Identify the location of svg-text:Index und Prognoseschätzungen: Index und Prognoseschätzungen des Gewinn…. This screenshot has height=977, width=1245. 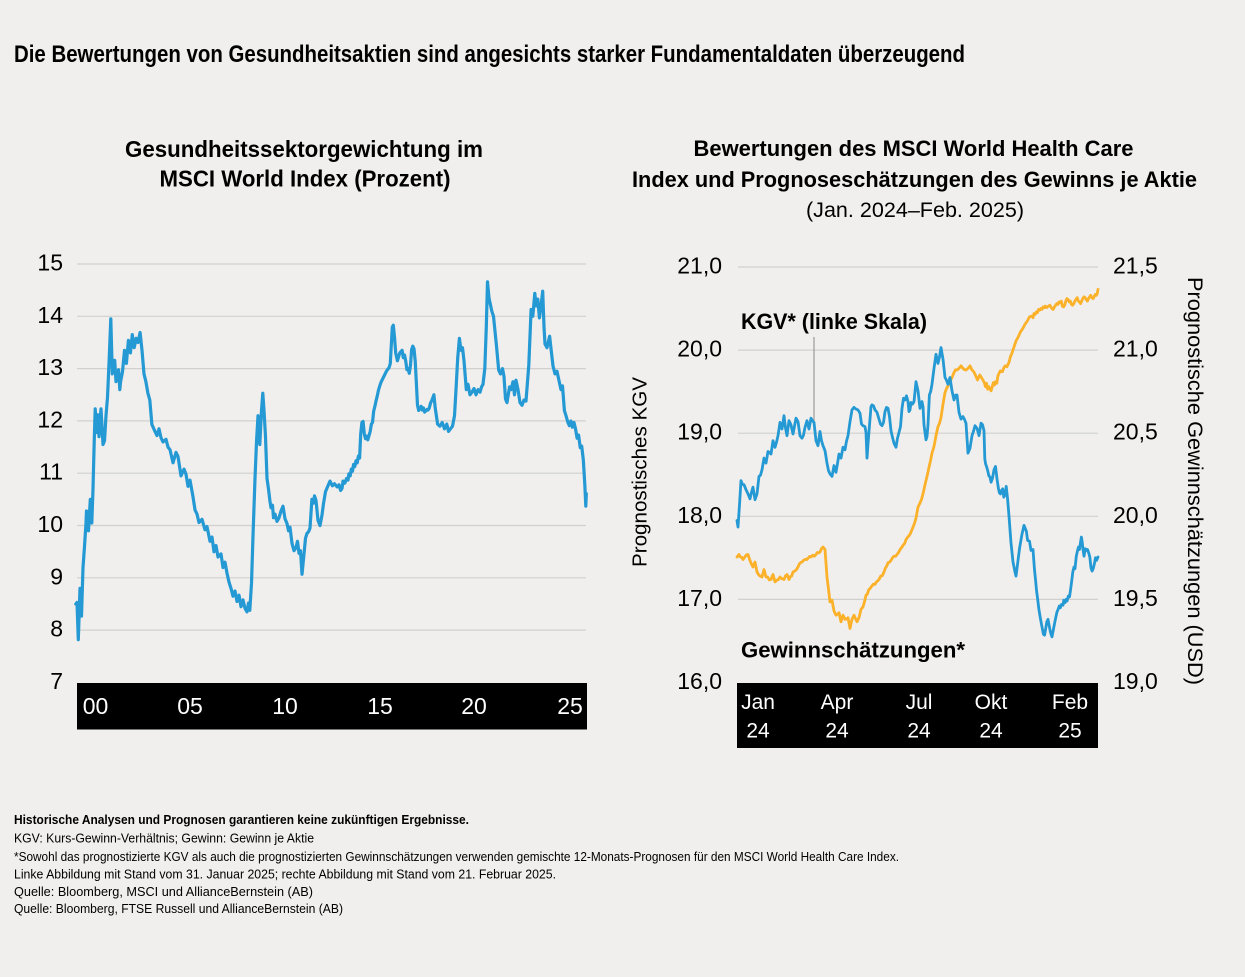
(914, 179).